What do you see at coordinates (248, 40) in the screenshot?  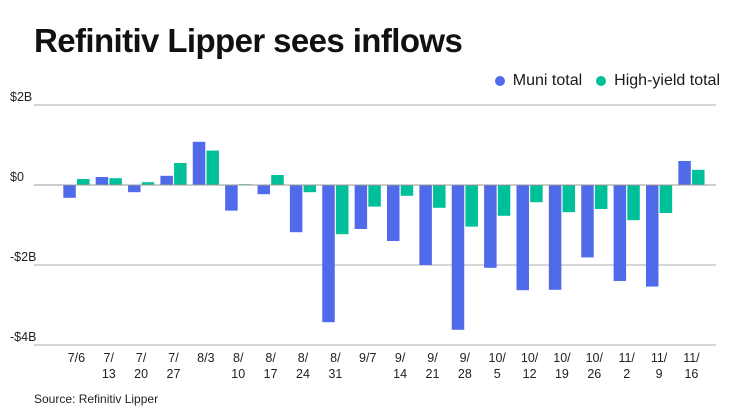 I see `chart-title: Refinitiv Lipper sees inflows` at bounding box center [248, 40].